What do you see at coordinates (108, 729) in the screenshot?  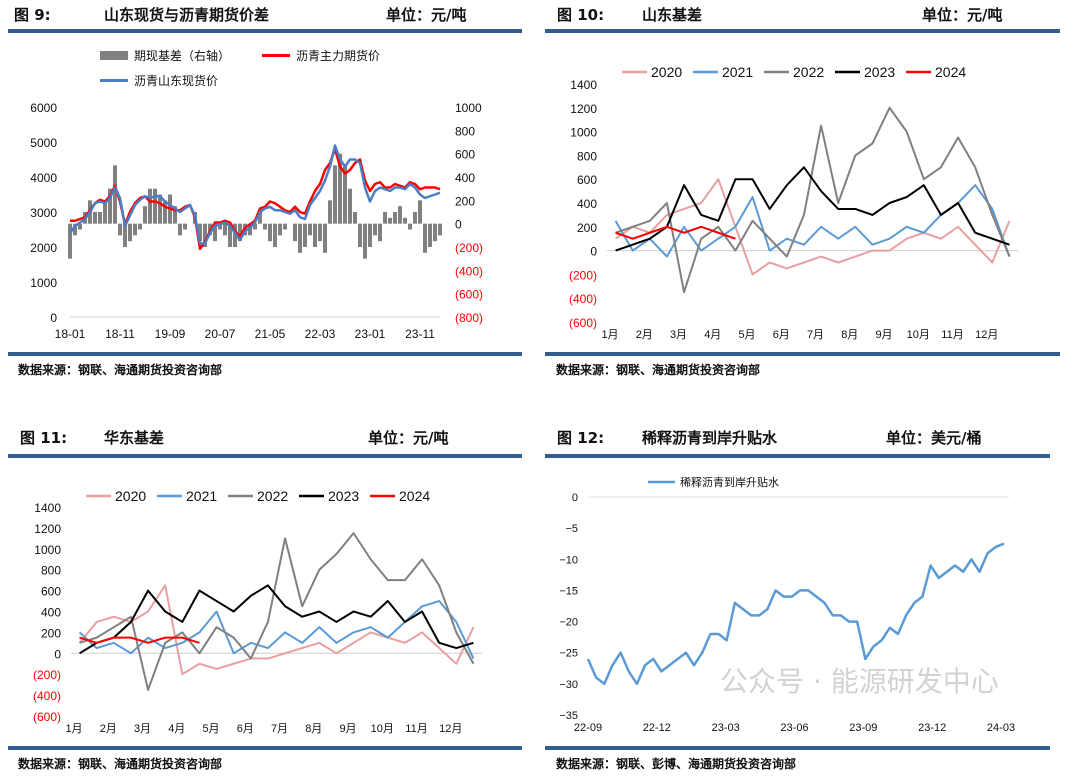 I see `x-tick-label: 2月` at bounding box center [108, 729].